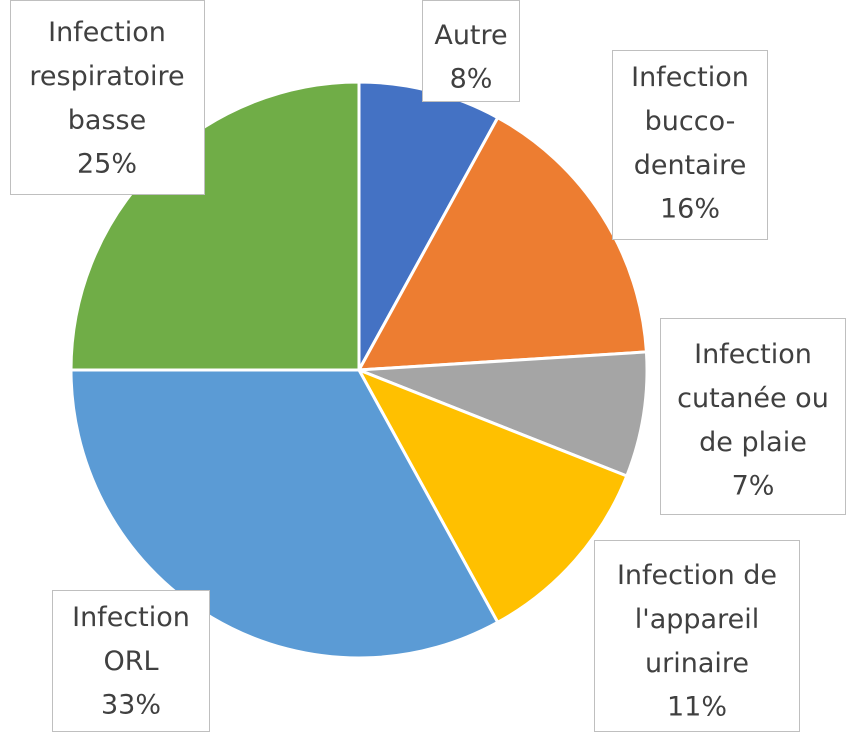 Image resolution: width=846 pixels, height=732 pixels. I want to click on slice-value-label: 33%, so click(131, 705).